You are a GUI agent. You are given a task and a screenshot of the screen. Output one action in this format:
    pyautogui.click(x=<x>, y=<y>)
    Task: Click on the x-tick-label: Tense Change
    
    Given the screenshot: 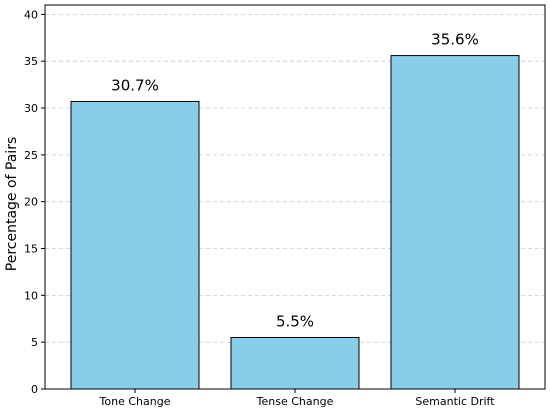 What is the action you would take?
    pyautogui.click(x=295, y=401)
    